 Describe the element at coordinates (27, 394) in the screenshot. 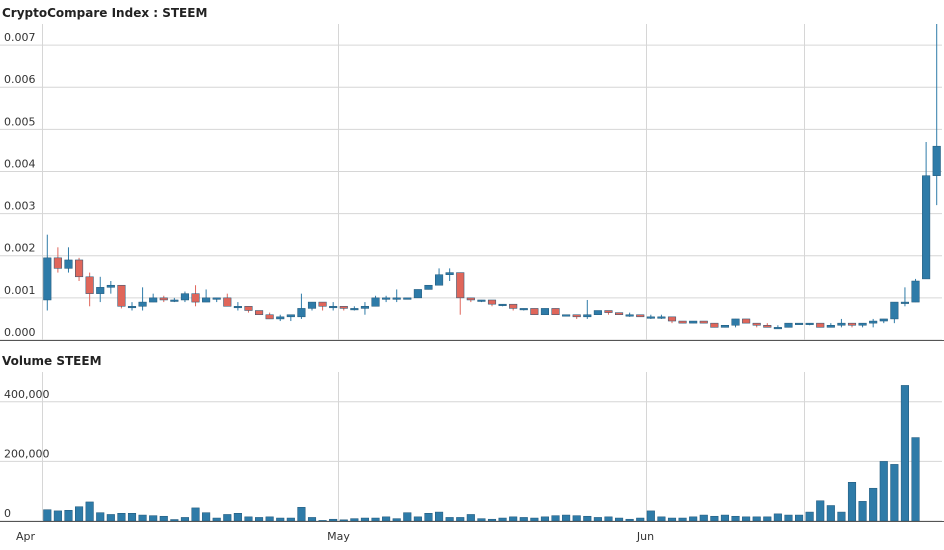

I see `volume-tick-label: 400,000` at that location.